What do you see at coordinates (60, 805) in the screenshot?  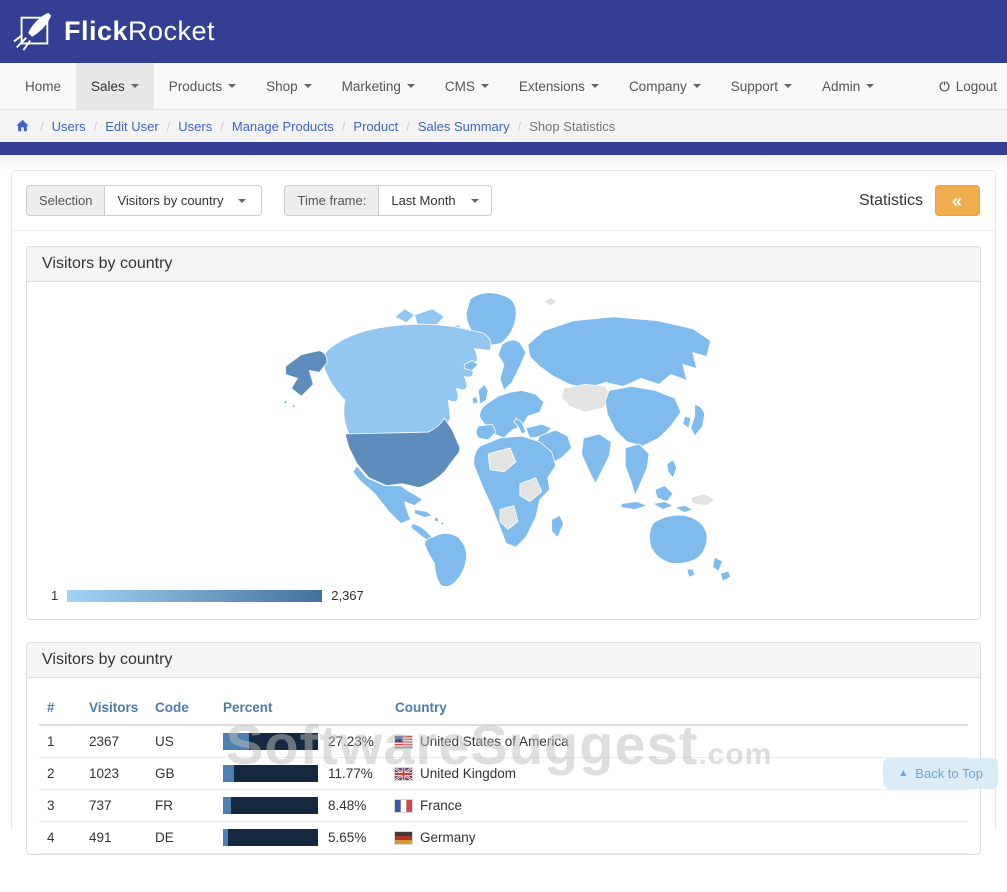 I see `rank-cell: 3` at bounding box center [60, 805].